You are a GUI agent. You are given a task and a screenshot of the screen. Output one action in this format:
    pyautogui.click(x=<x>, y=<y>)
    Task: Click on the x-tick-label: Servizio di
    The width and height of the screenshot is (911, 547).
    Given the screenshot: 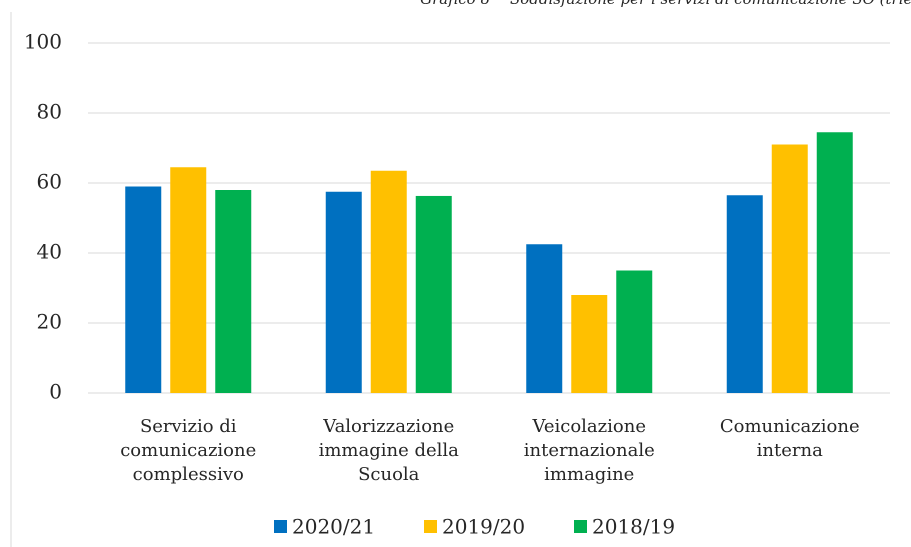 What is the action you would take?
    pyautogui.click(x=188, y=426)
    